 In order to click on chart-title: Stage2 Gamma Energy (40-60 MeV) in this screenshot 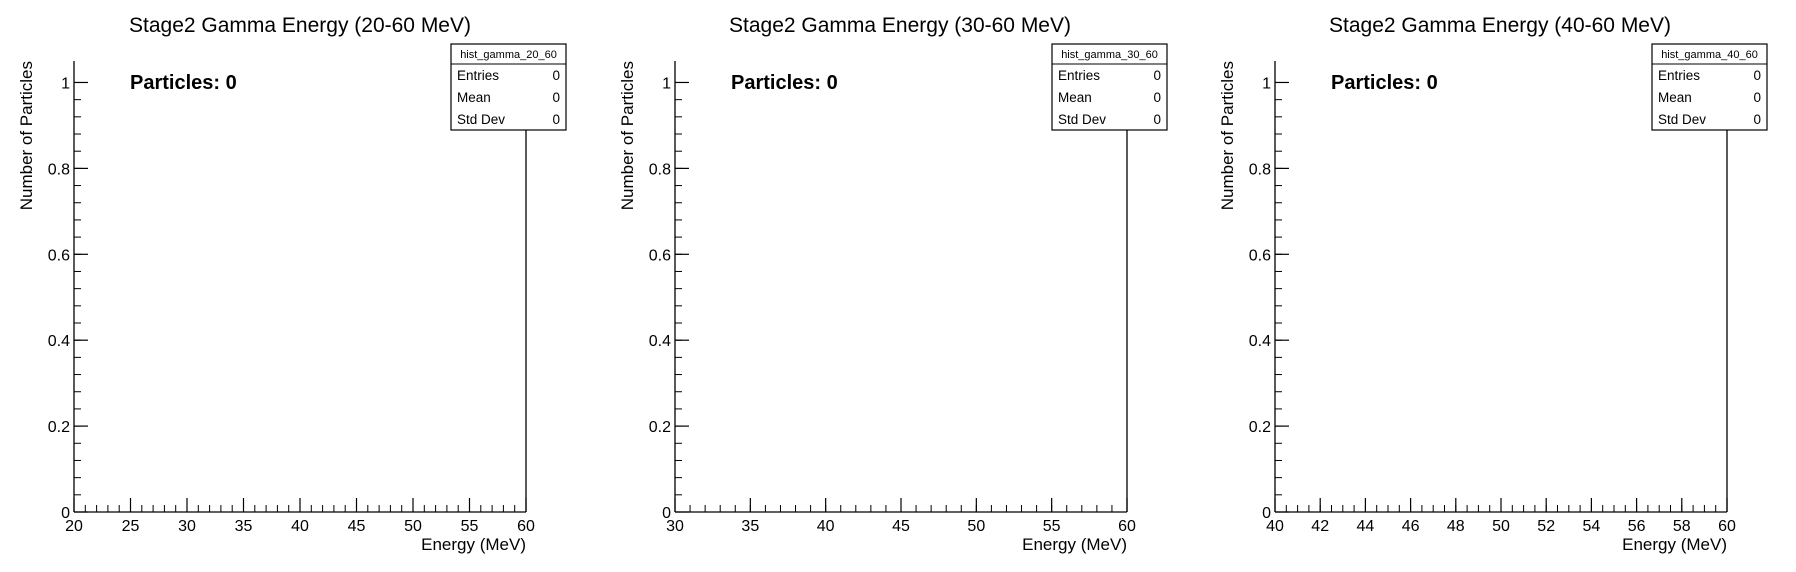, I will do `click(1500, 25)`.